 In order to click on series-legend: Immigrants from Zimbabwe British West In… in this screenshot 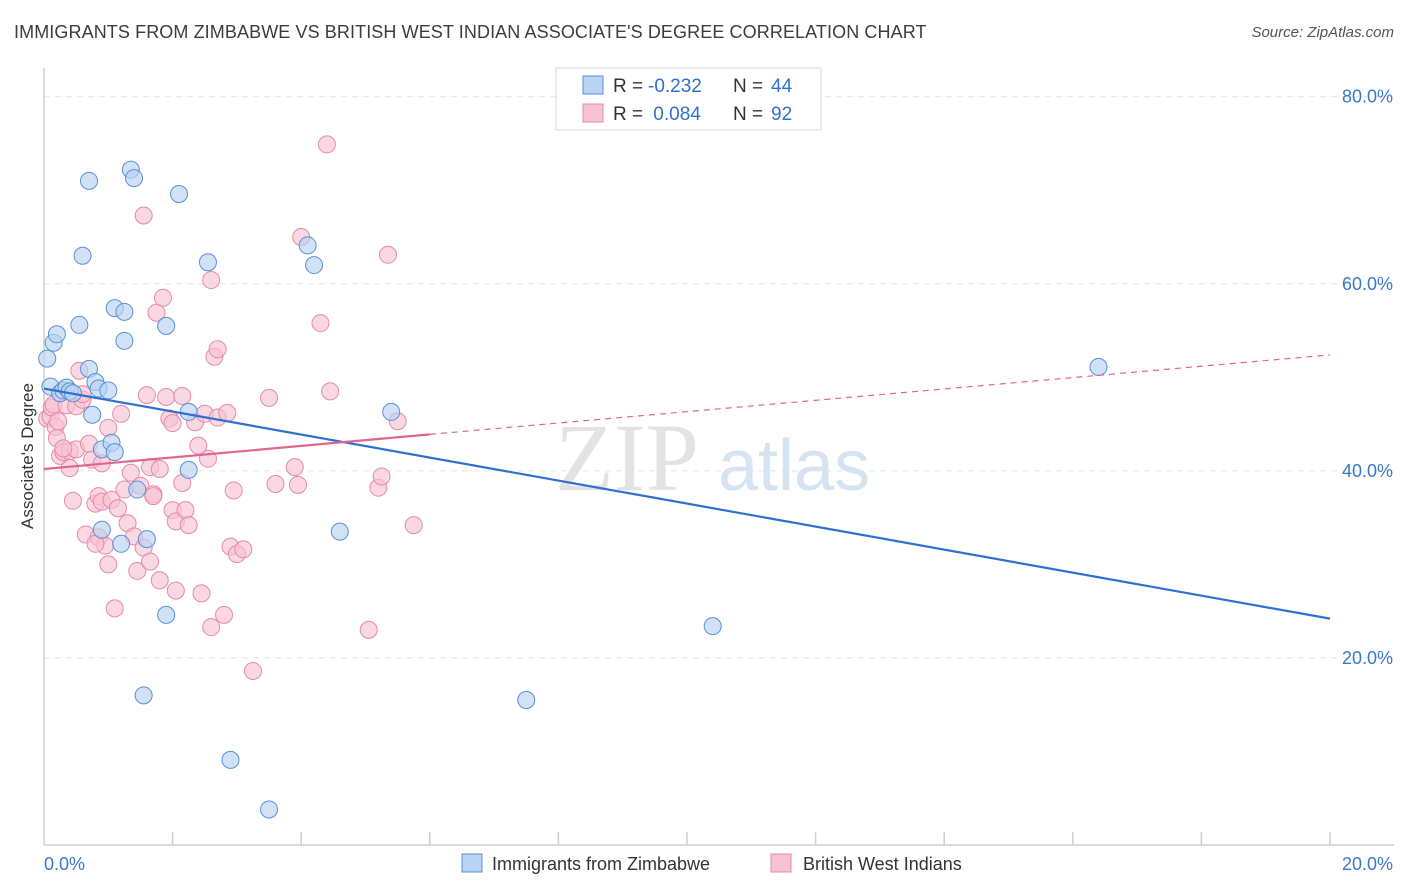, I will do `click(711, 863)`.